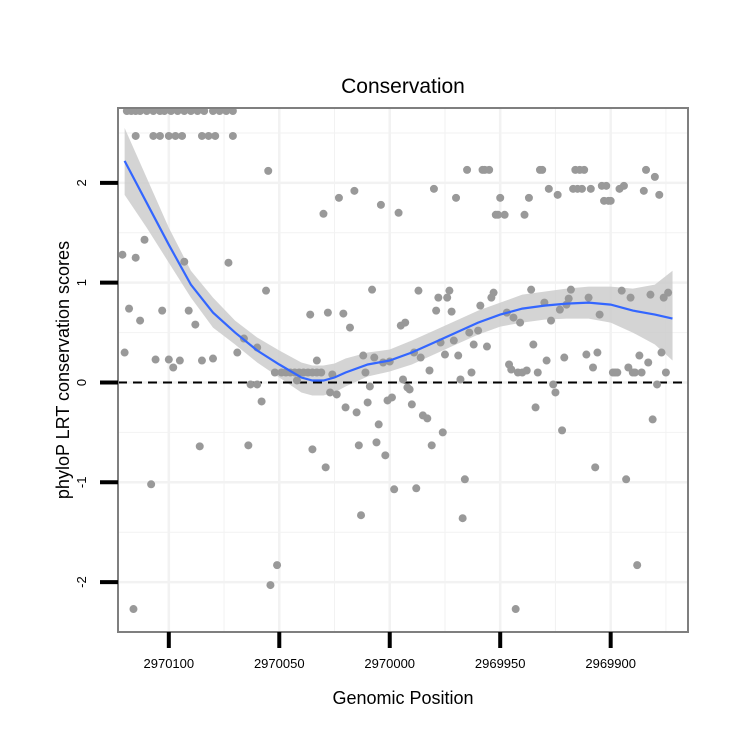  I want to click on x-tick-label: 2970100, so click(169, 663).